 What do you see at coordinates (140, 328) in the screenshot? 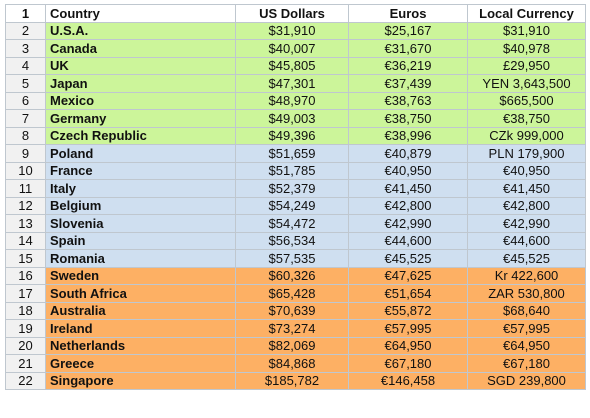
I see `country-cell: Ireland` at bounding box center [140, 328].